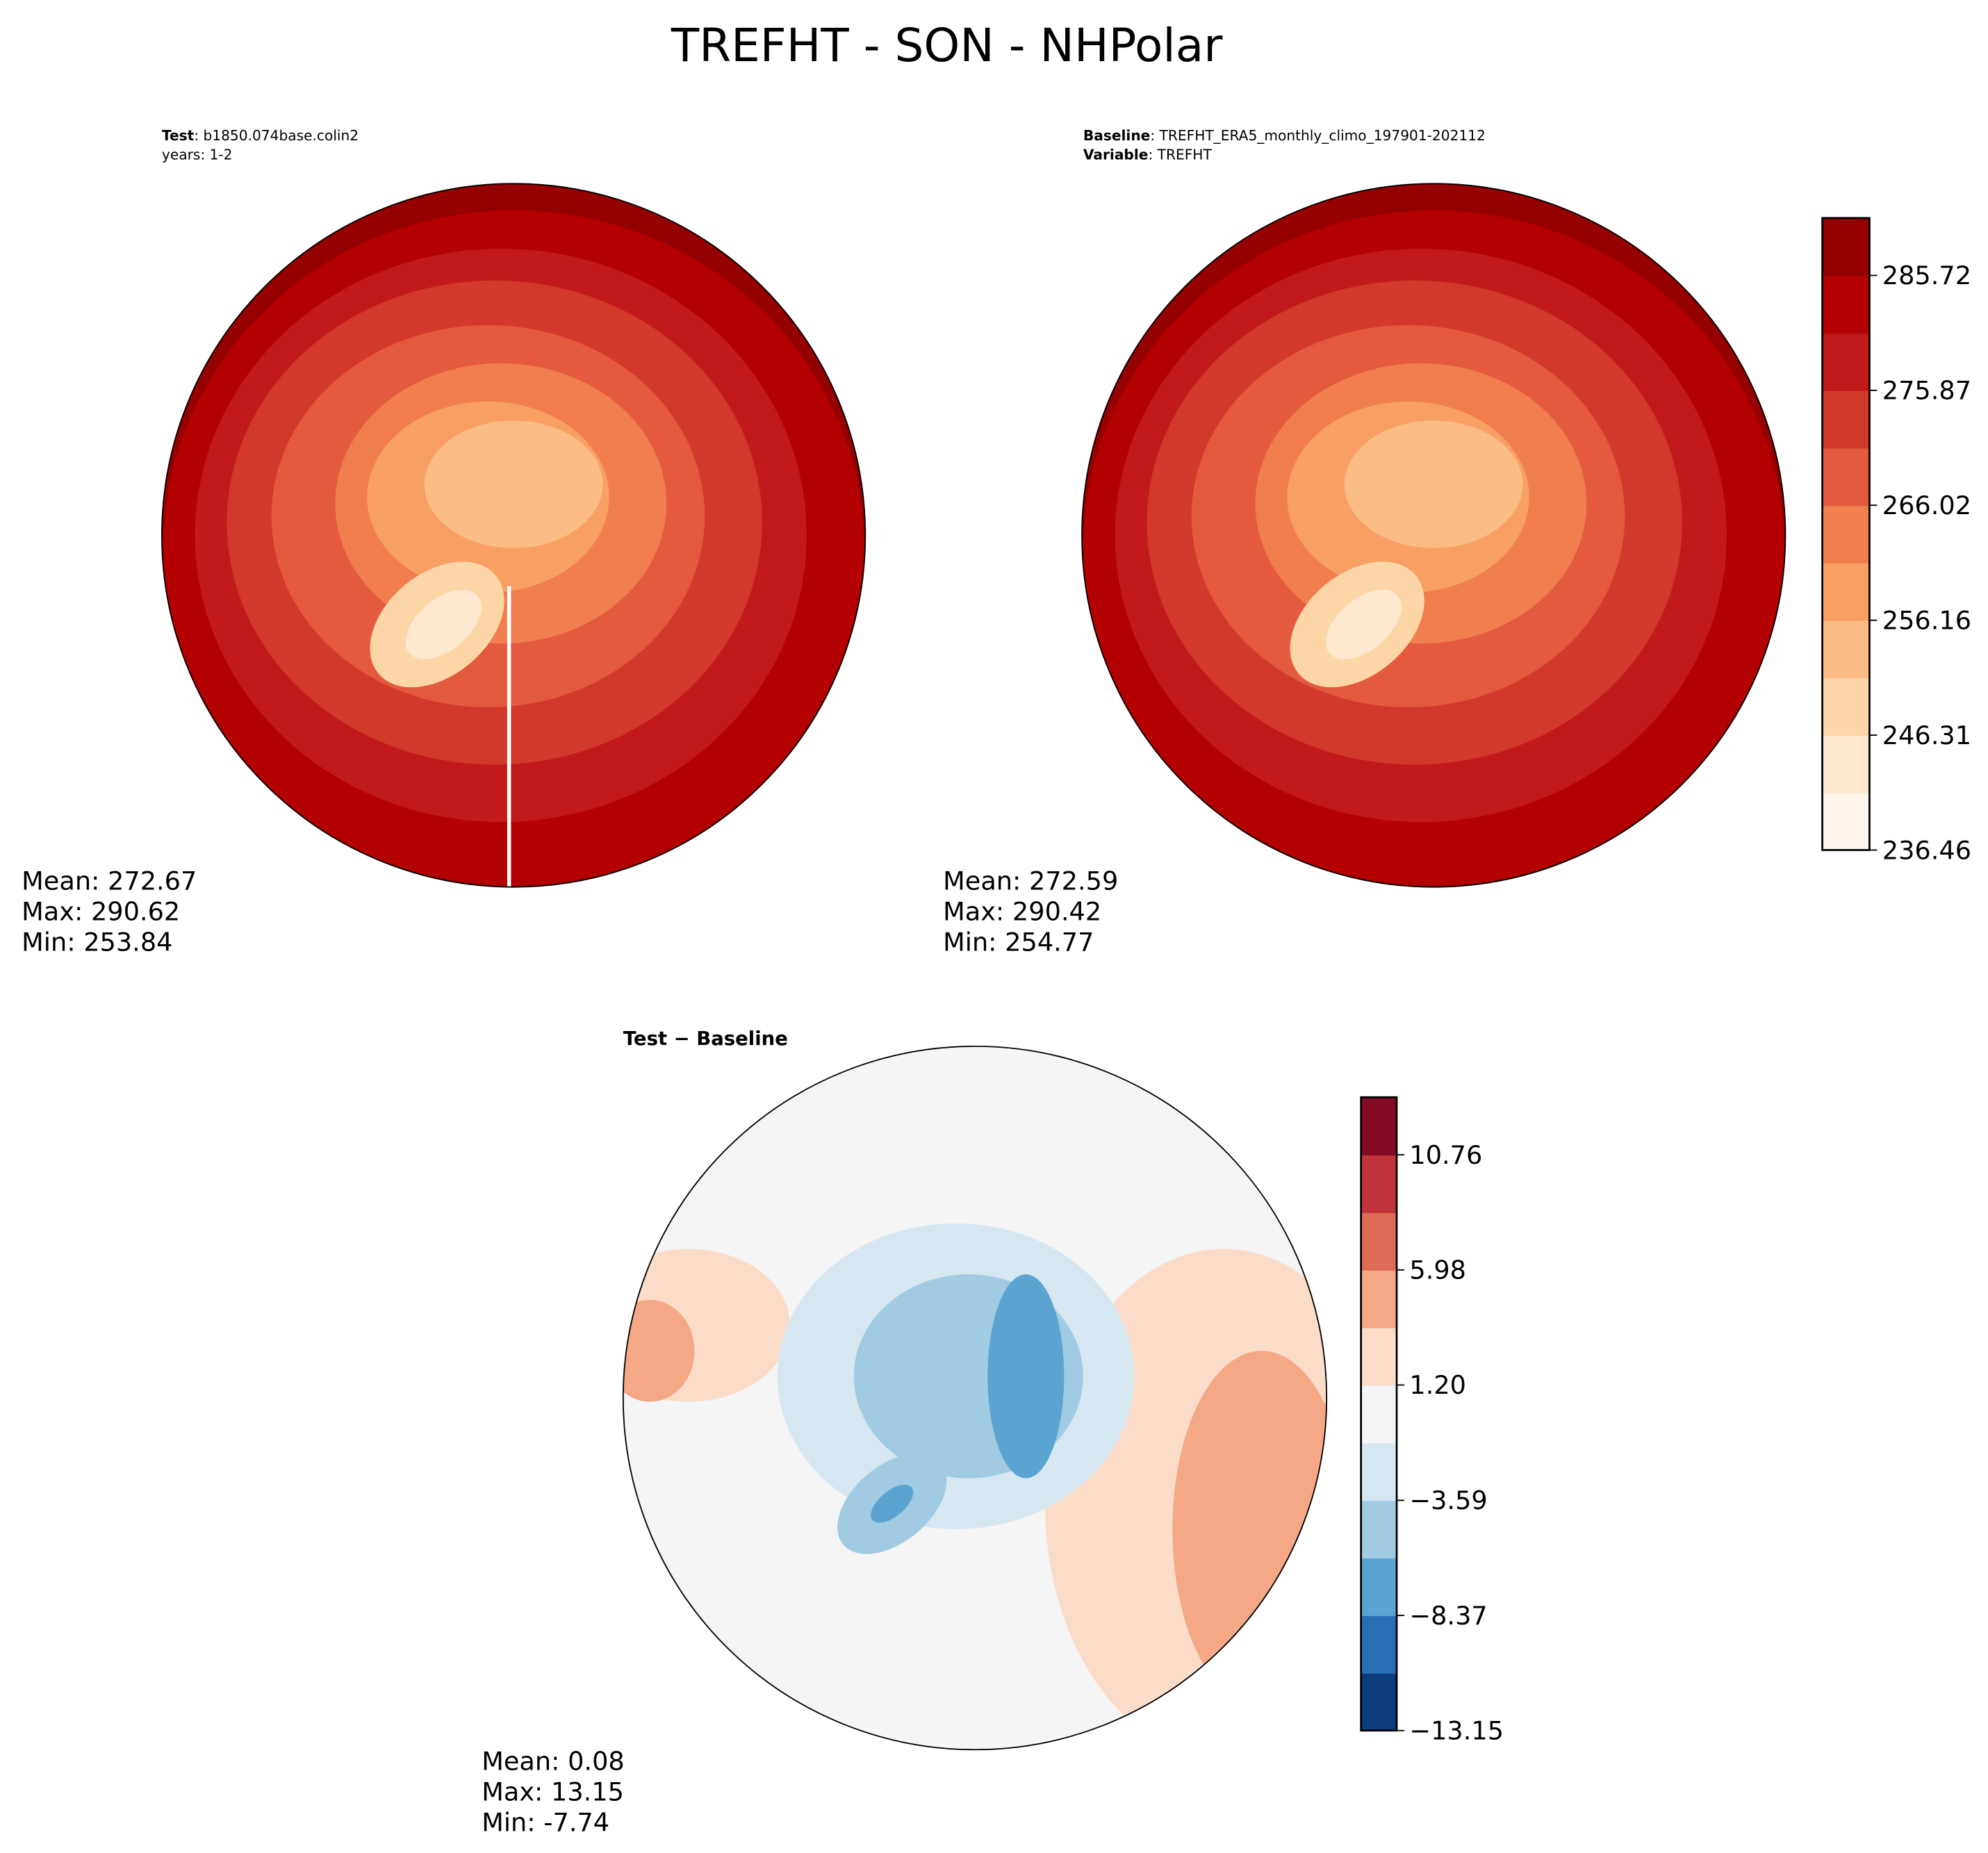  I want to click on colorbar-tick-label: 5.98, so click(1437, 1270).